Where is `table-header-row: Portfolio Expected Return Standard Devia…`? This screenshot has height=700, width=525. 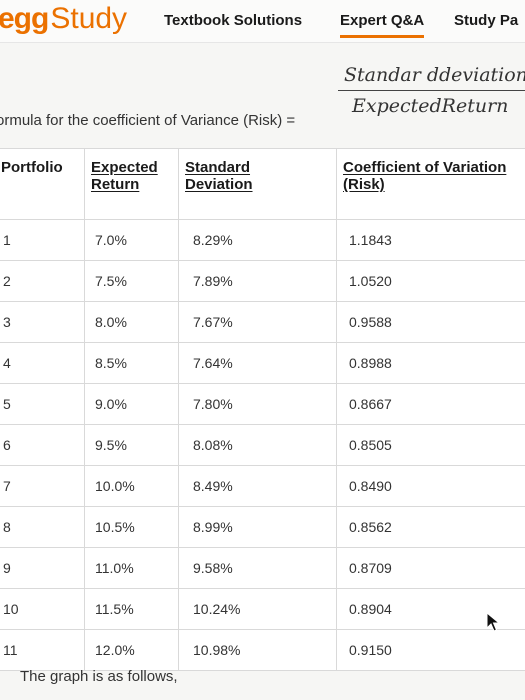 table-header-row: Portfolio Expected Return Standard Devia… is located at coordinates (262, 184).